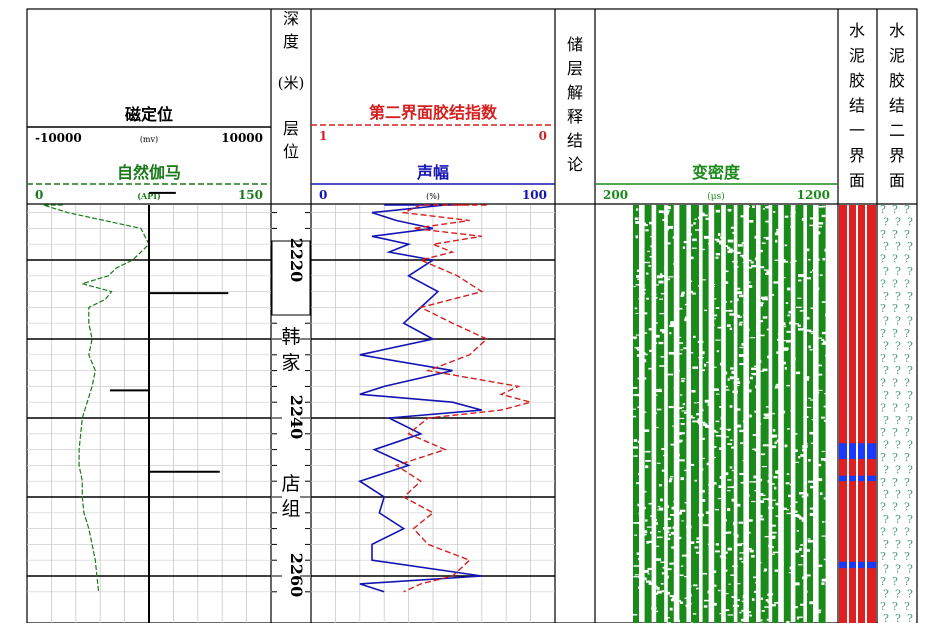 The height and width of the screenshot is (623, 945). I want to click on cement1-header: 水 泥 胶 结 一 界 面, so click(857, 105).